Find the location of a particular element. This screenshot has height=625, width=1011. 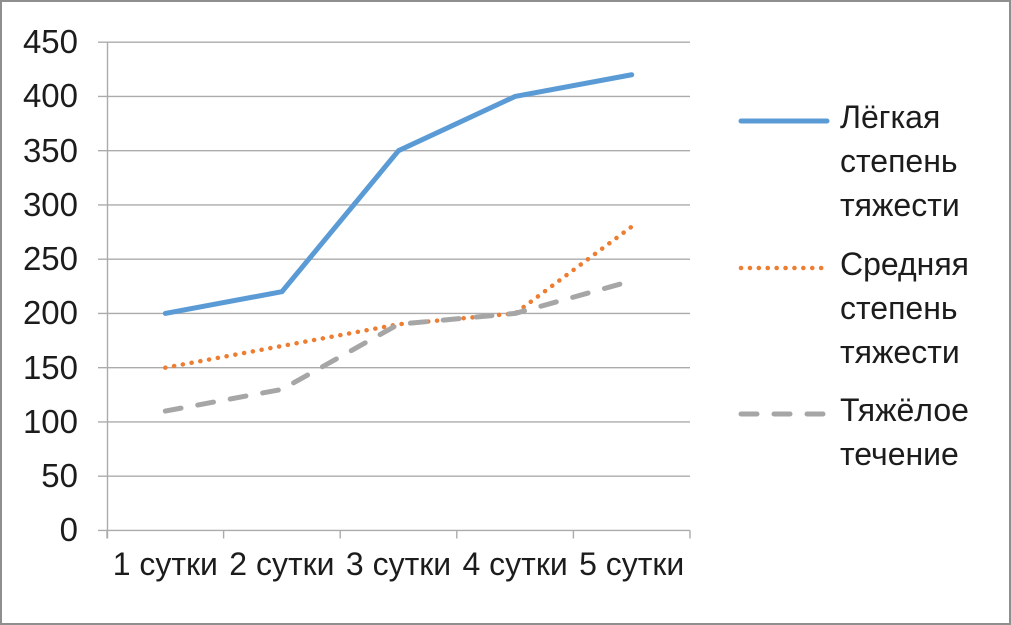

x-tick-label: 1 сутки is located at coordinates (165, 564).